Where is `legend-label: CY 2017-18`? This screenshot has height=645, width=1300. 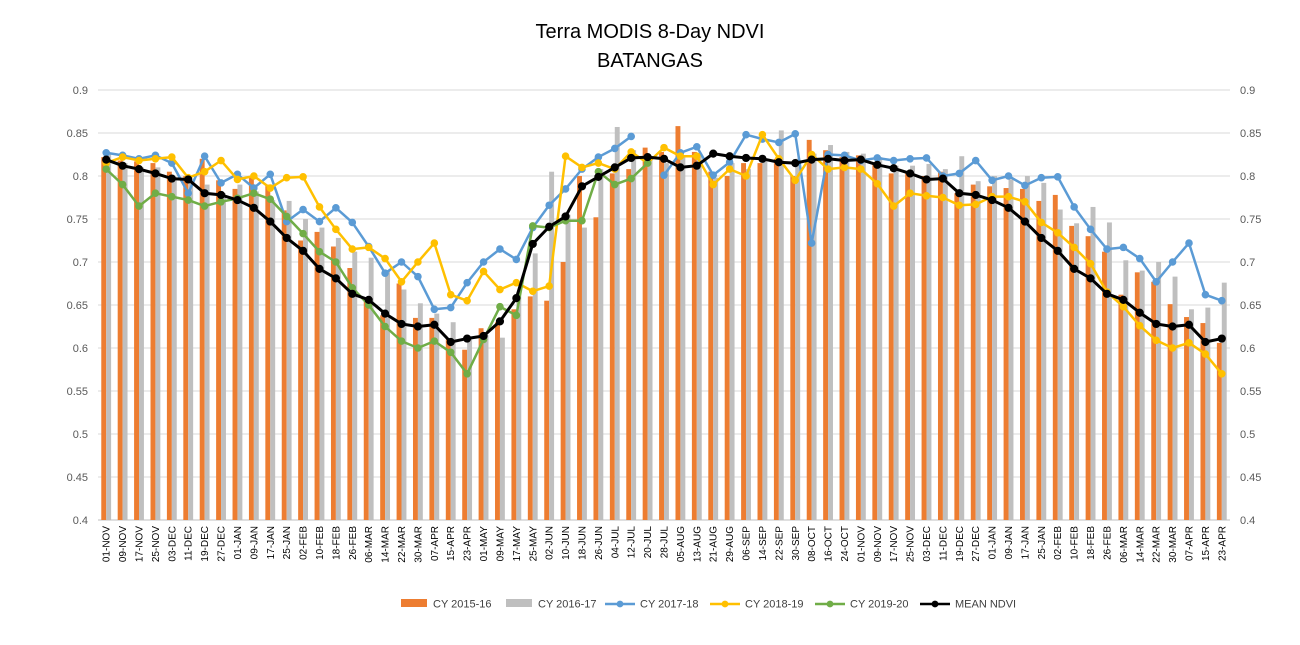
legend-label: CY 2017-18 is located at coordinates (669, 605).